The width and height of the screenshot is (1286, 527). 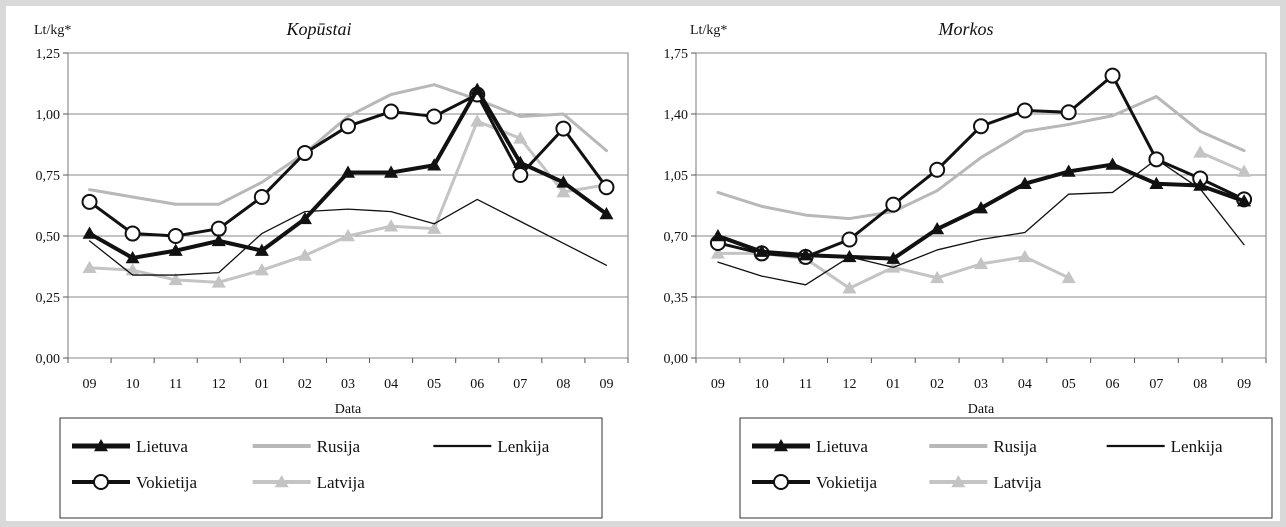 I want to click on legend-label-lietuva: Lietuva, so click(x=842, y=446).